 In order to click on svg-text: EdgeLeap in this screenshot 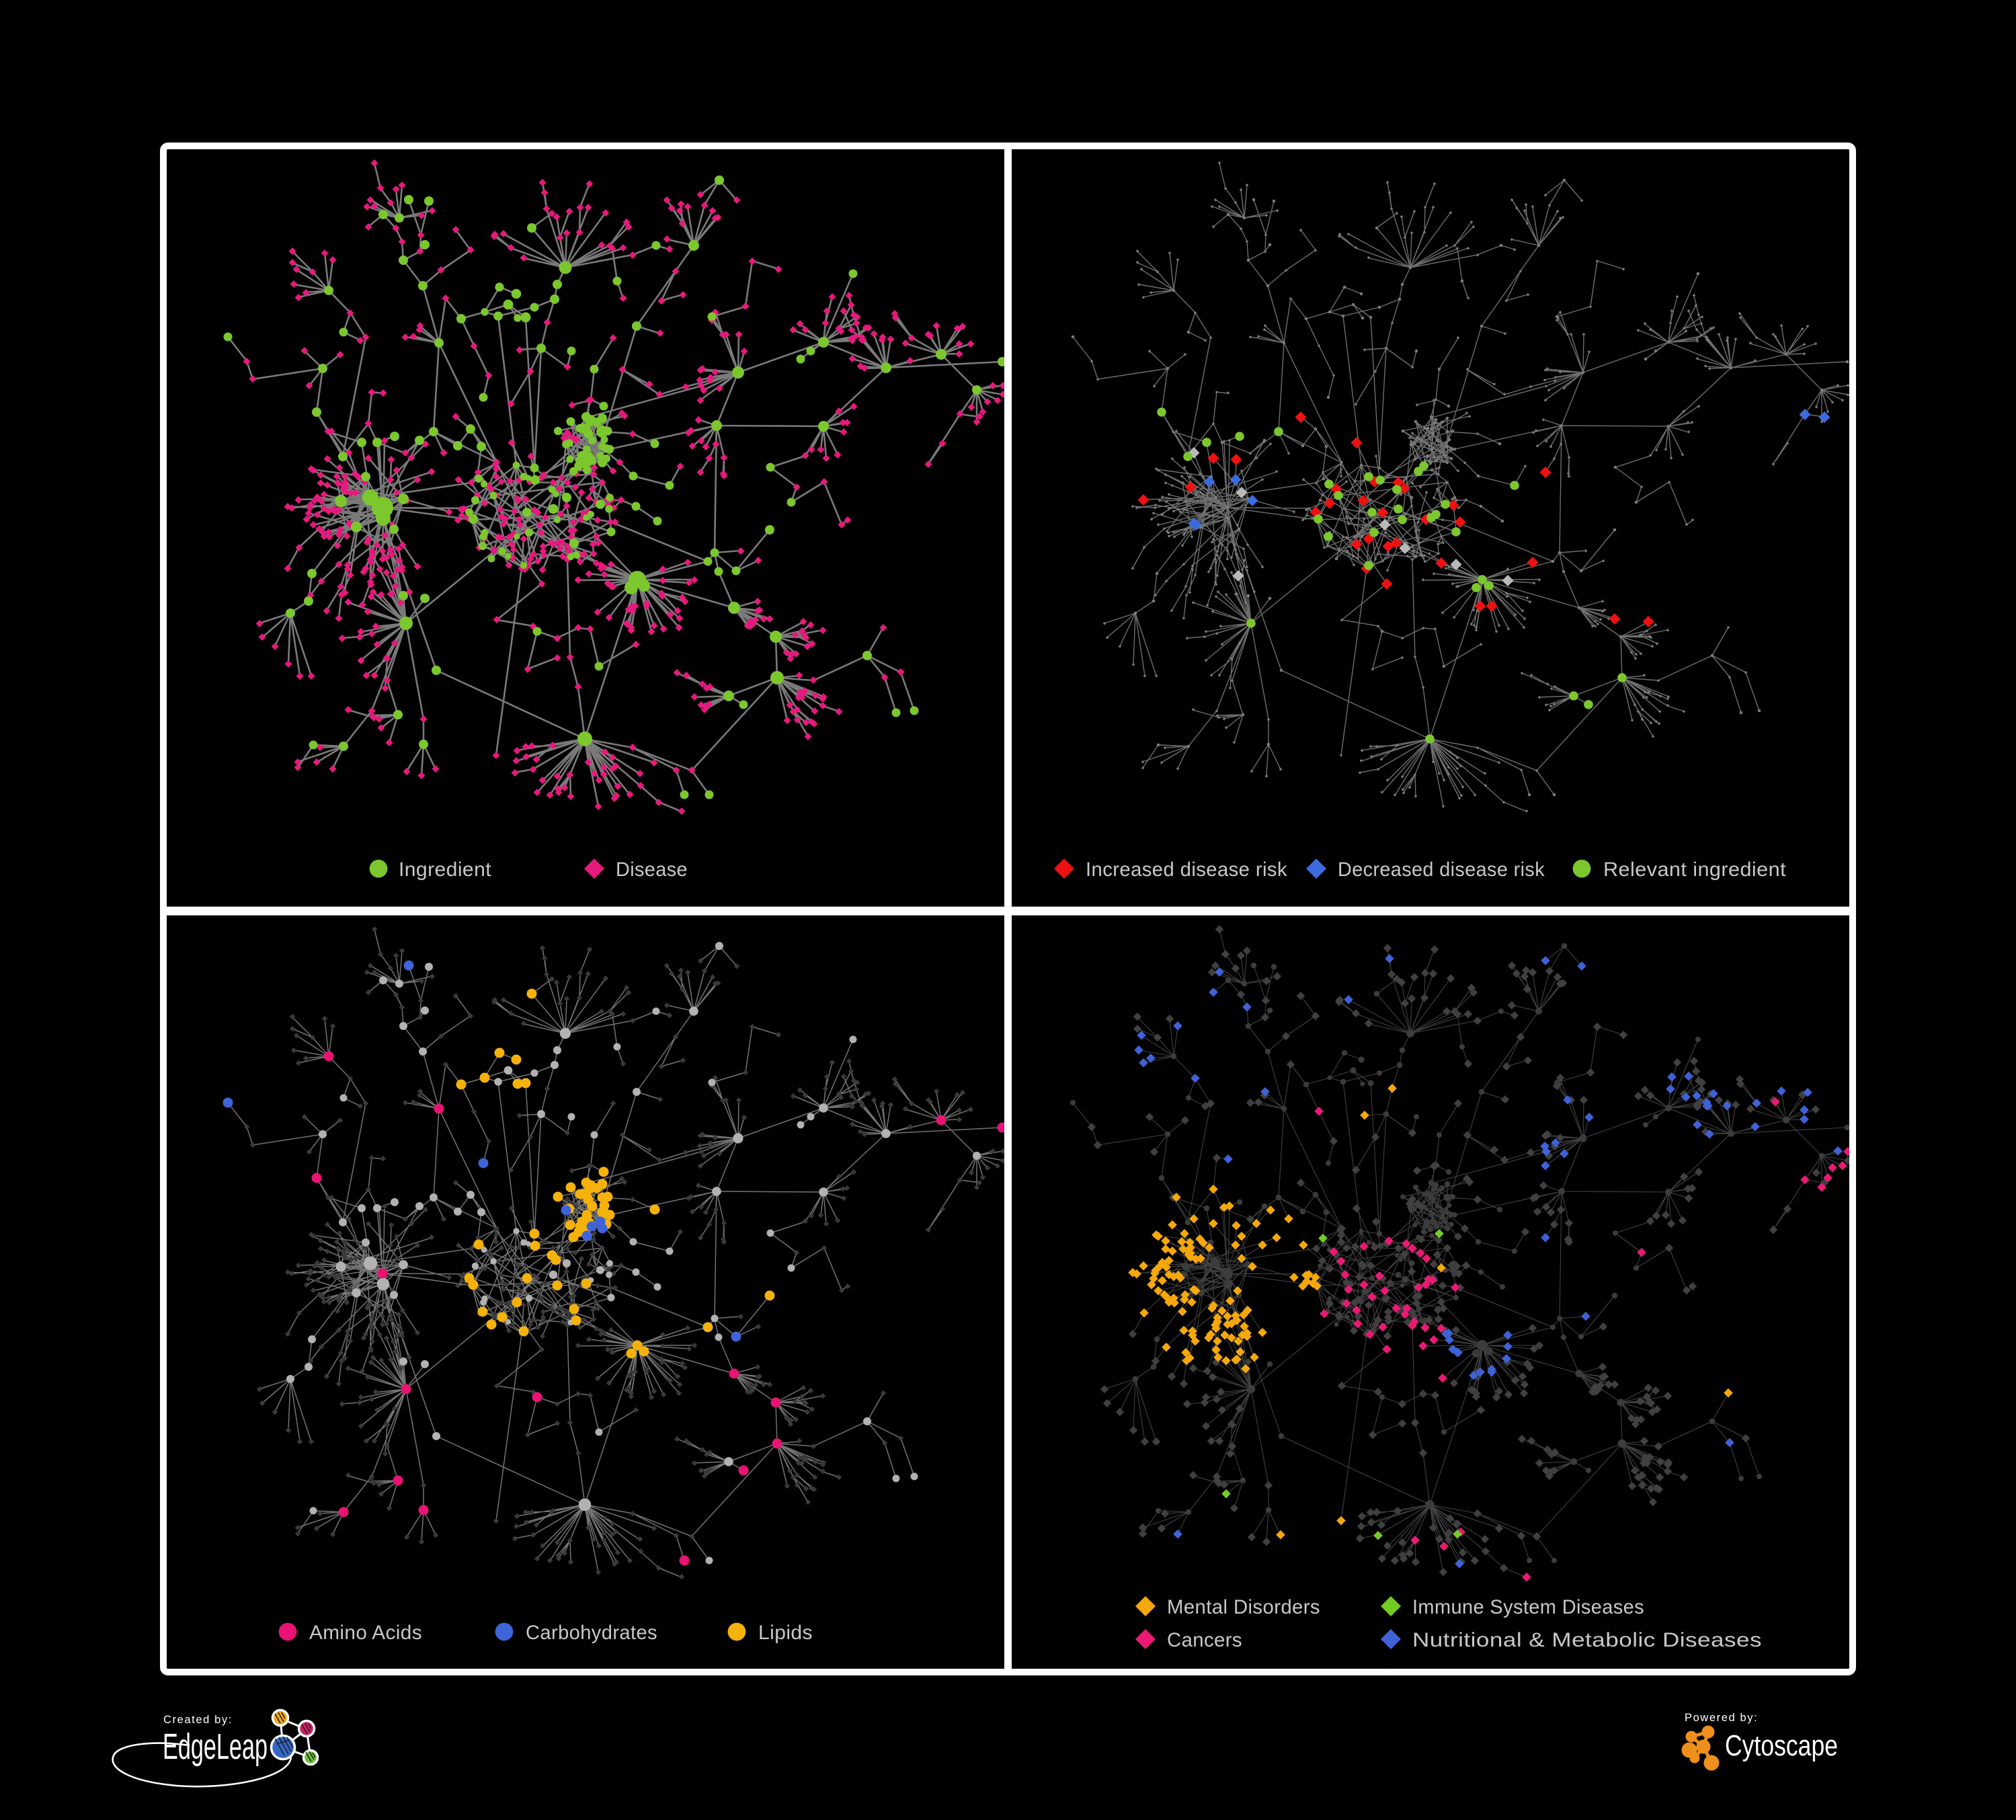, I will do `click(215, 1747)`.